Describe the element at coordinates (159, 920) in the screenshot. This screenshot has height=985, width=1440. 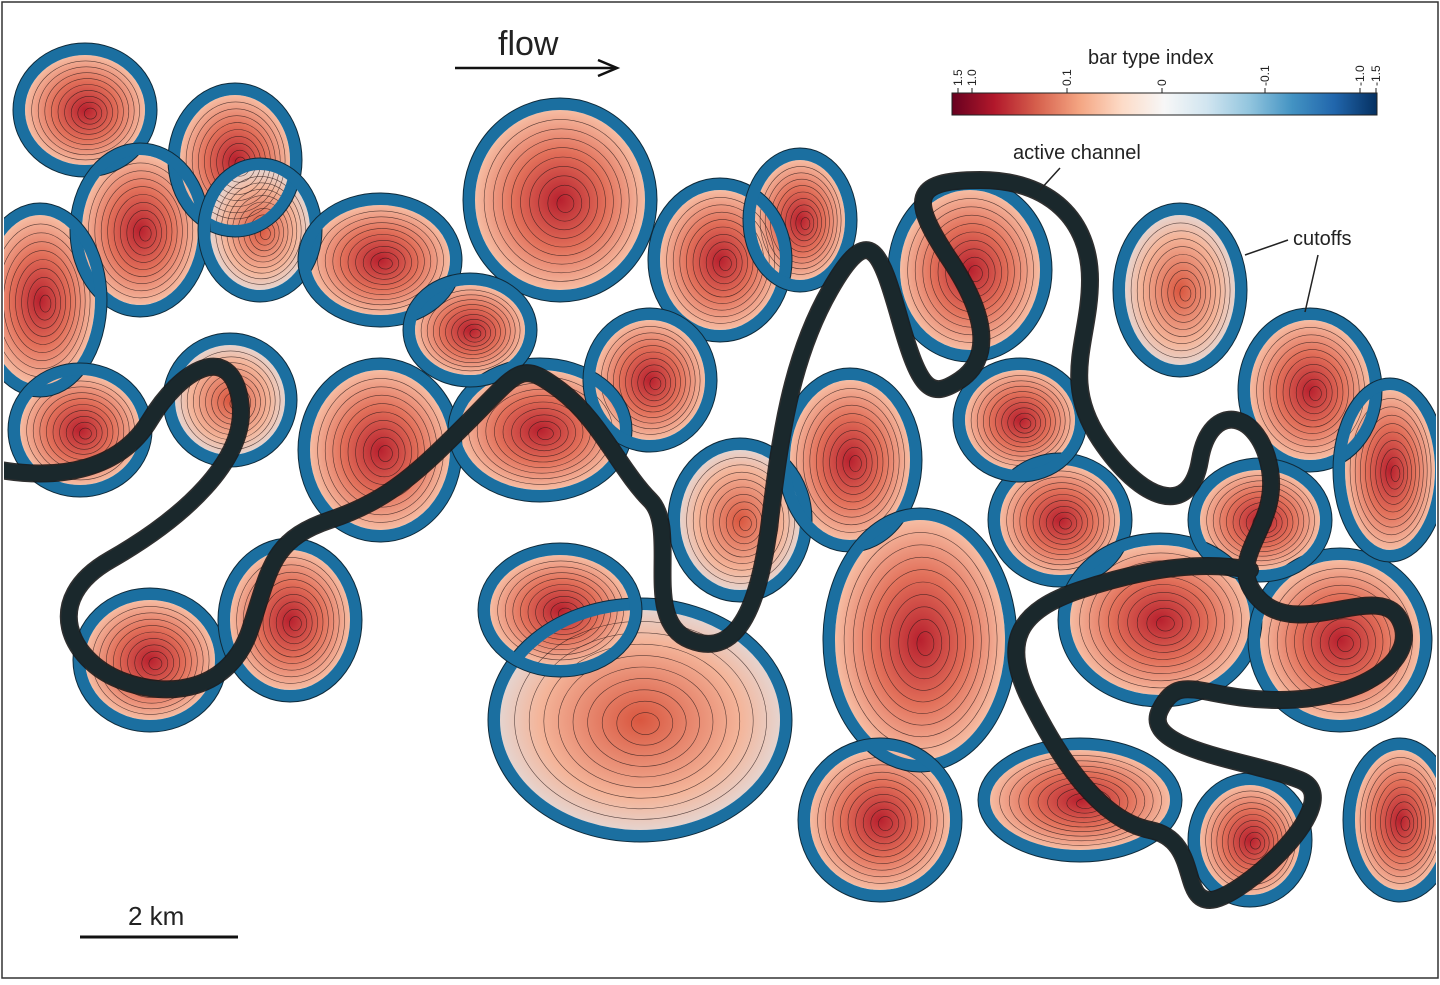
I see `scale-bar: 2 km` at that location.